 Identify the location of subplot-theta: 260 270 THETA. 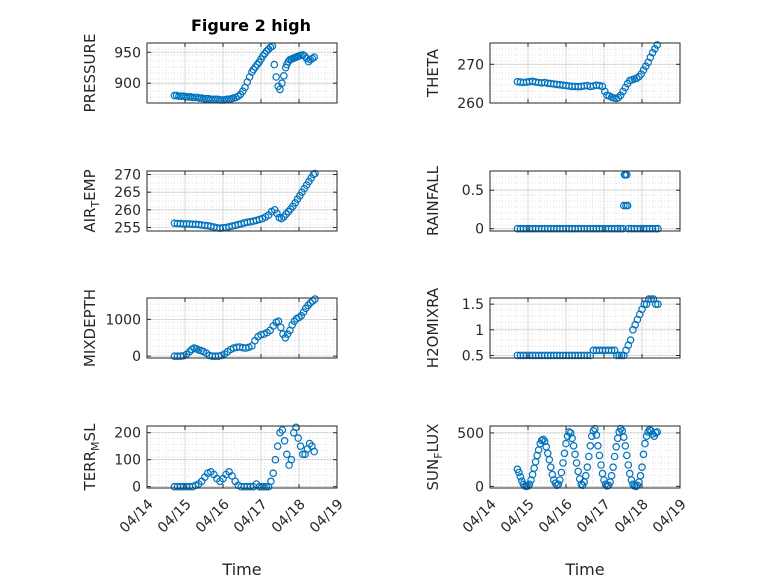
(552, 76).